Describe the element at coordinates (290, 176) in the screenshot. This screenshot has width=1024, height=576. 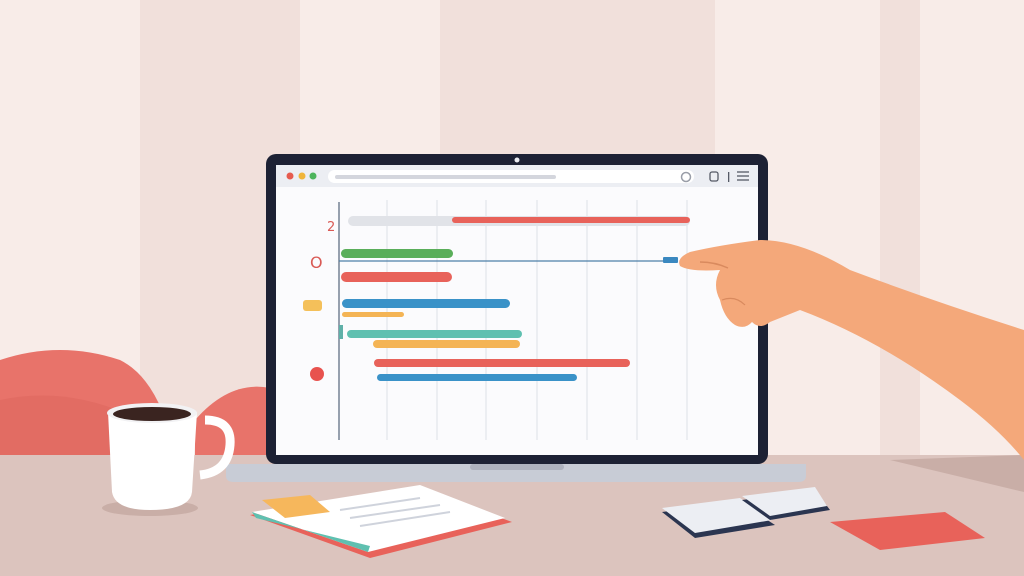
I see `close-window-button` at that location.